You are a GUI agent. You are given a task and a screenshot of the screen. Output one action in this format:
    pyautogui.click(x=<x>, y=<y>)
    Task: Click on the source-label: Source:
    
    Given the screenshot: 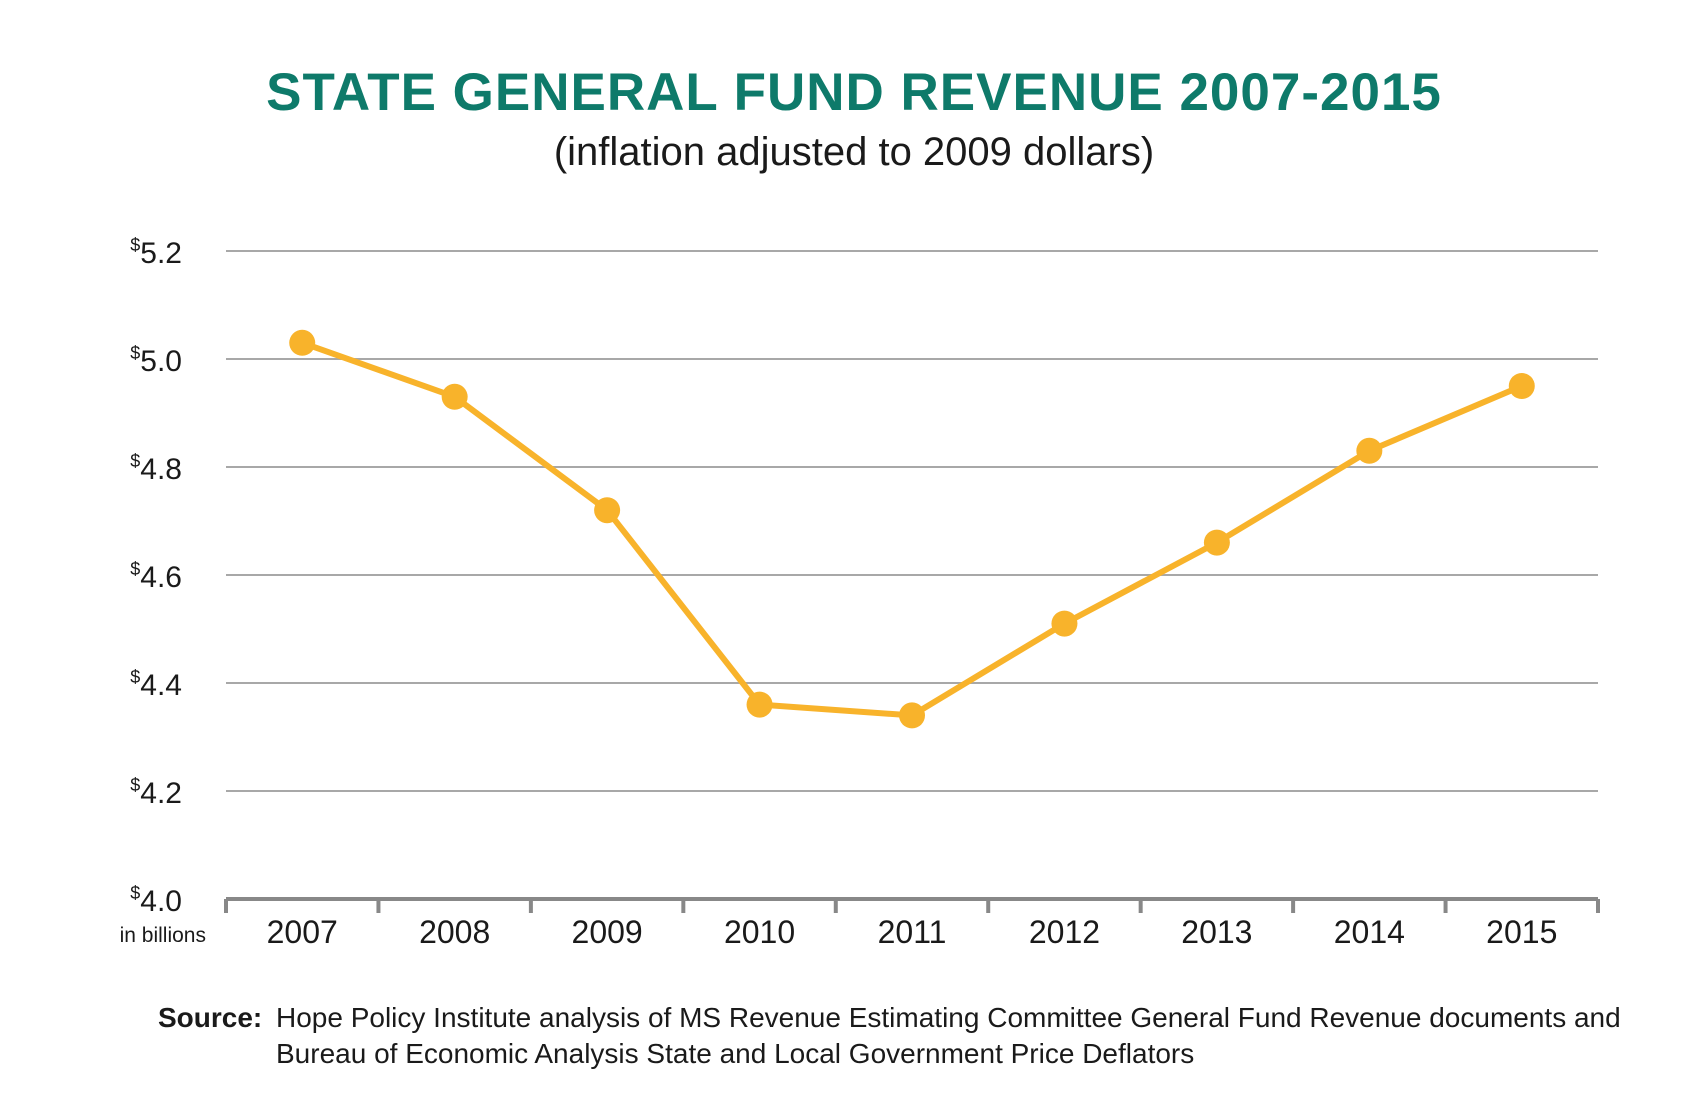 What is the action you would take?
    pyautogui.click(x=210, y=1017)
    